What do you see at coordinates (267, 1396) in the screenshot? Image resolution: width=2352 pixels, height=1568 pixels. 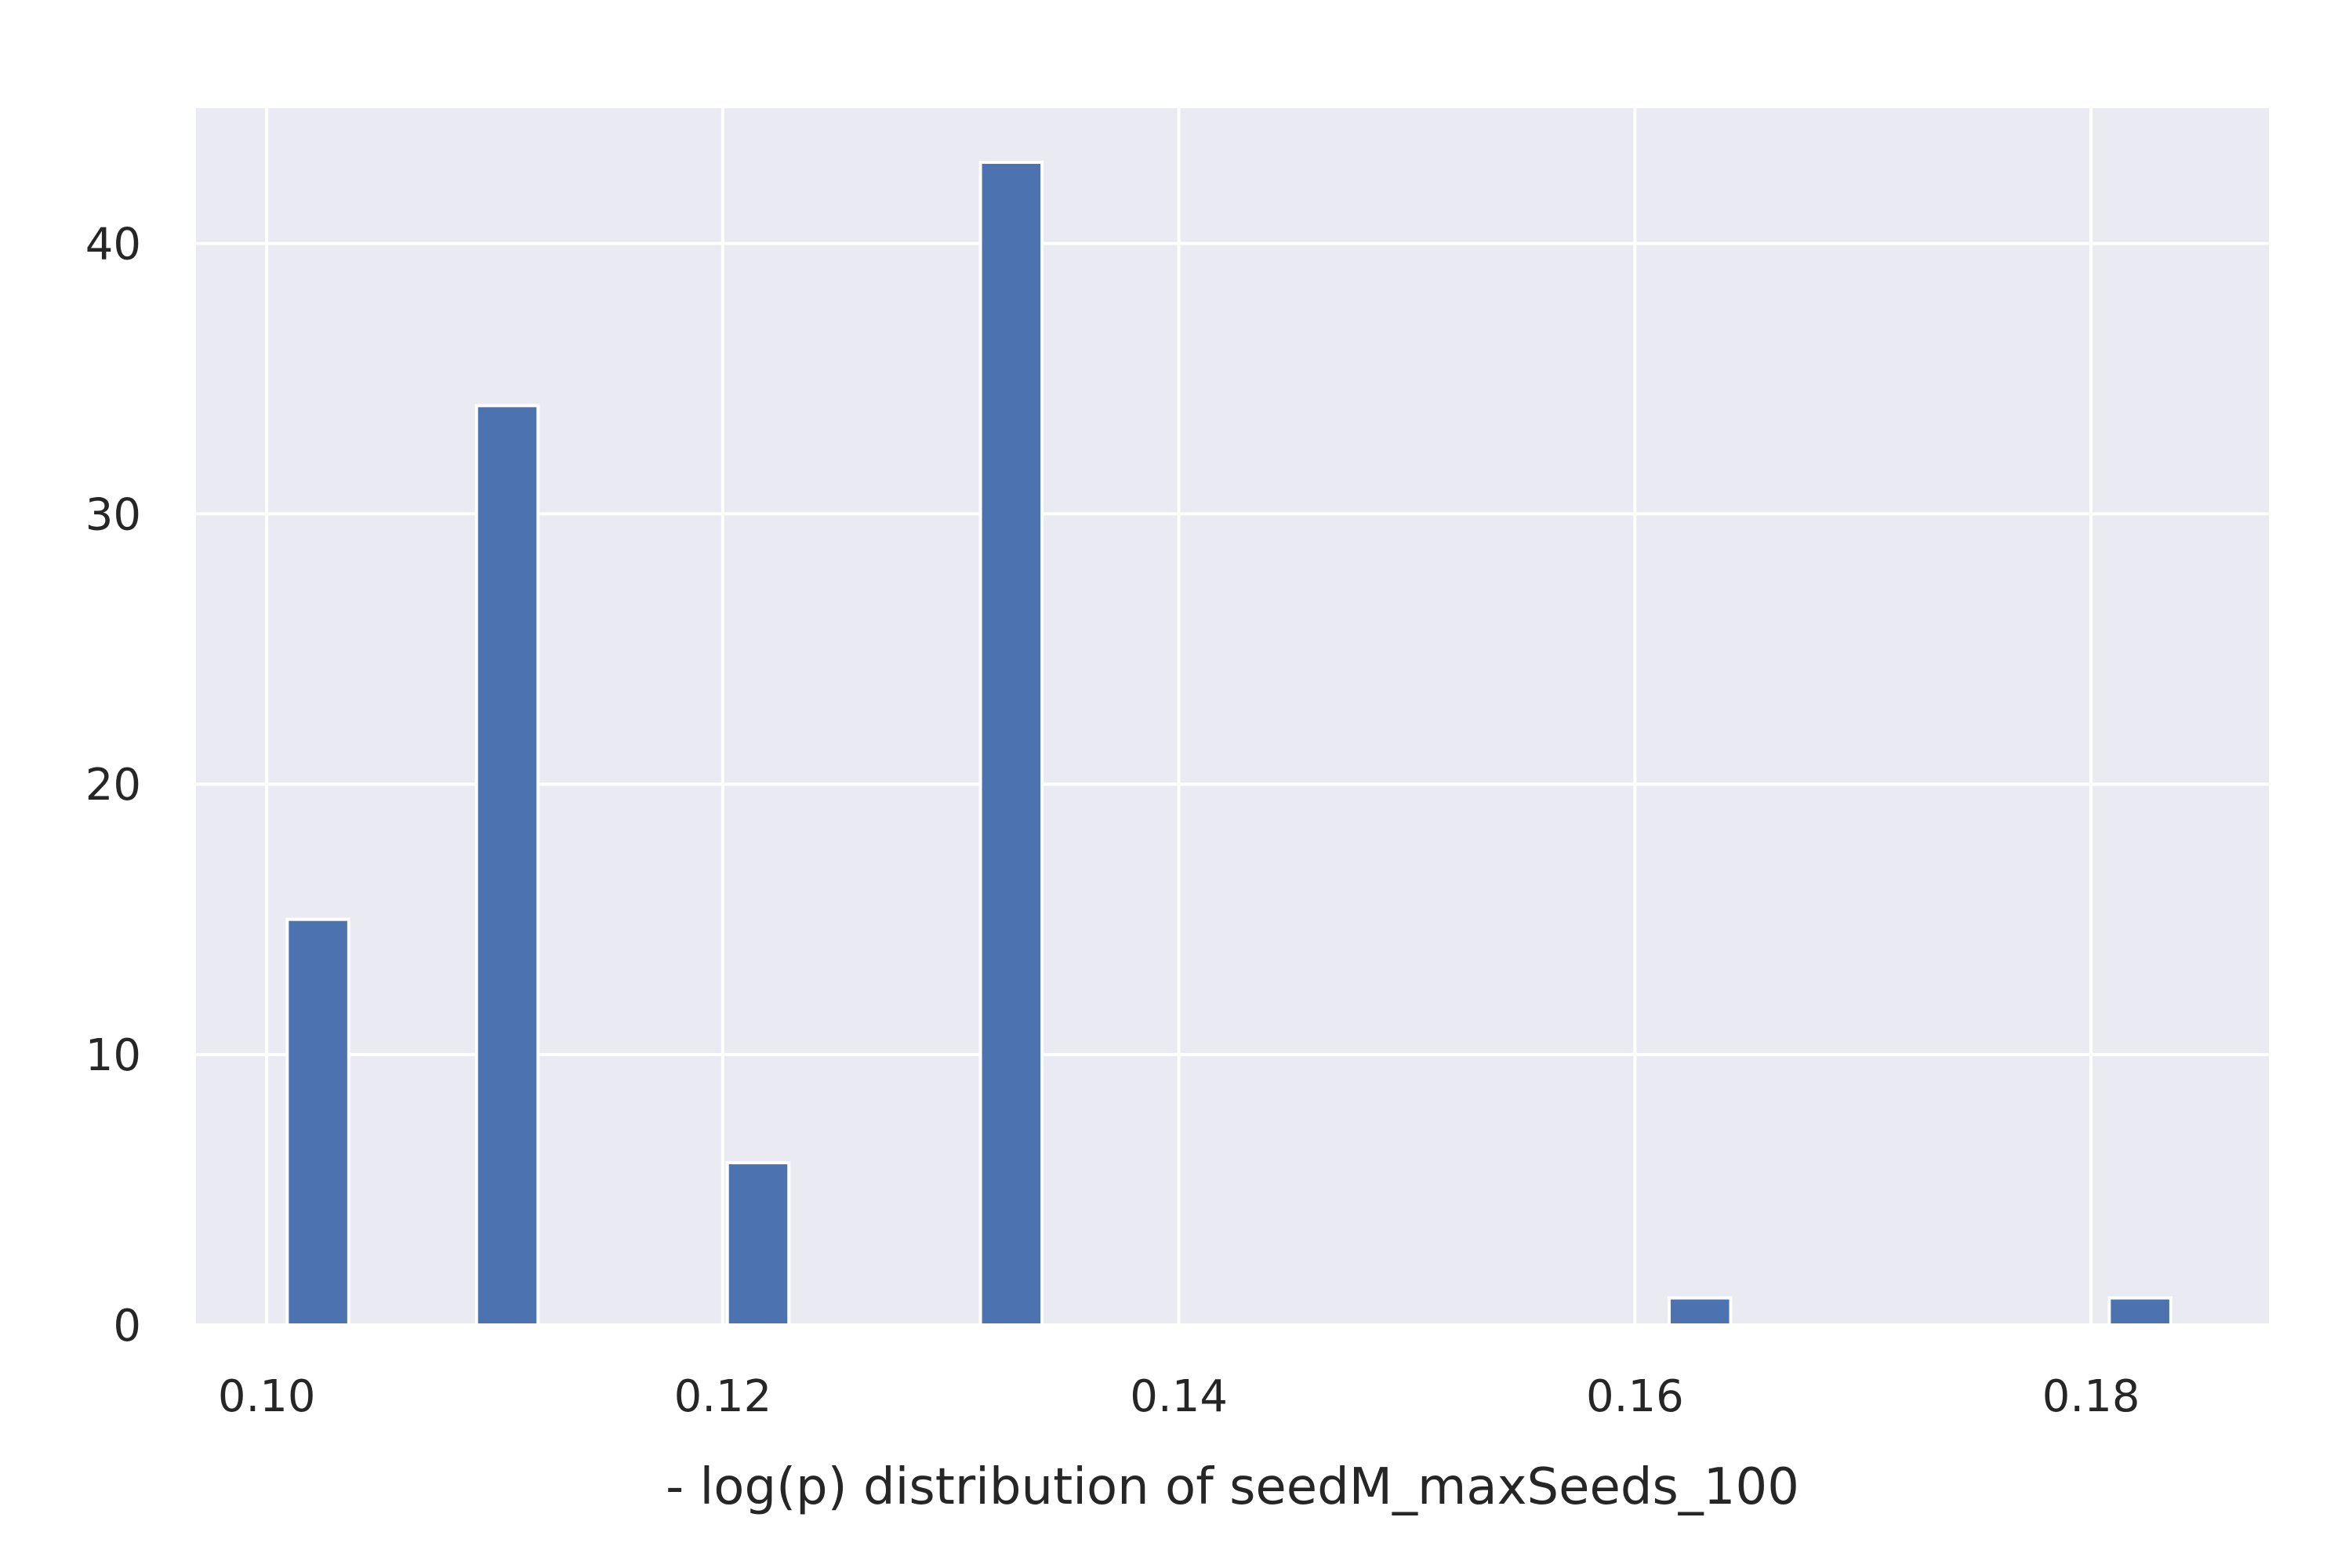 I see `x-tick-label-0: 0.10` at bounding box center [267, 1396].